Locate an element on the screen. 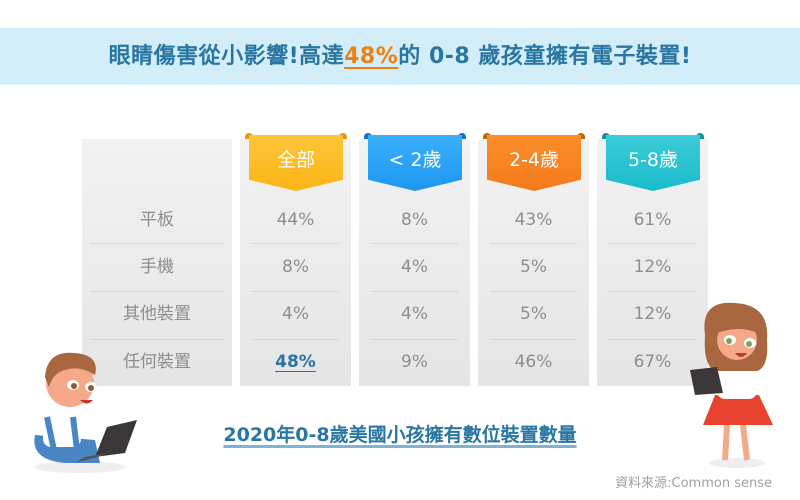 The width and height of the screenshot is (800, 500). table-caption: 2020年0-8歲美國小孩擁有數位裝置數量 is located at coordinates (400, 433).